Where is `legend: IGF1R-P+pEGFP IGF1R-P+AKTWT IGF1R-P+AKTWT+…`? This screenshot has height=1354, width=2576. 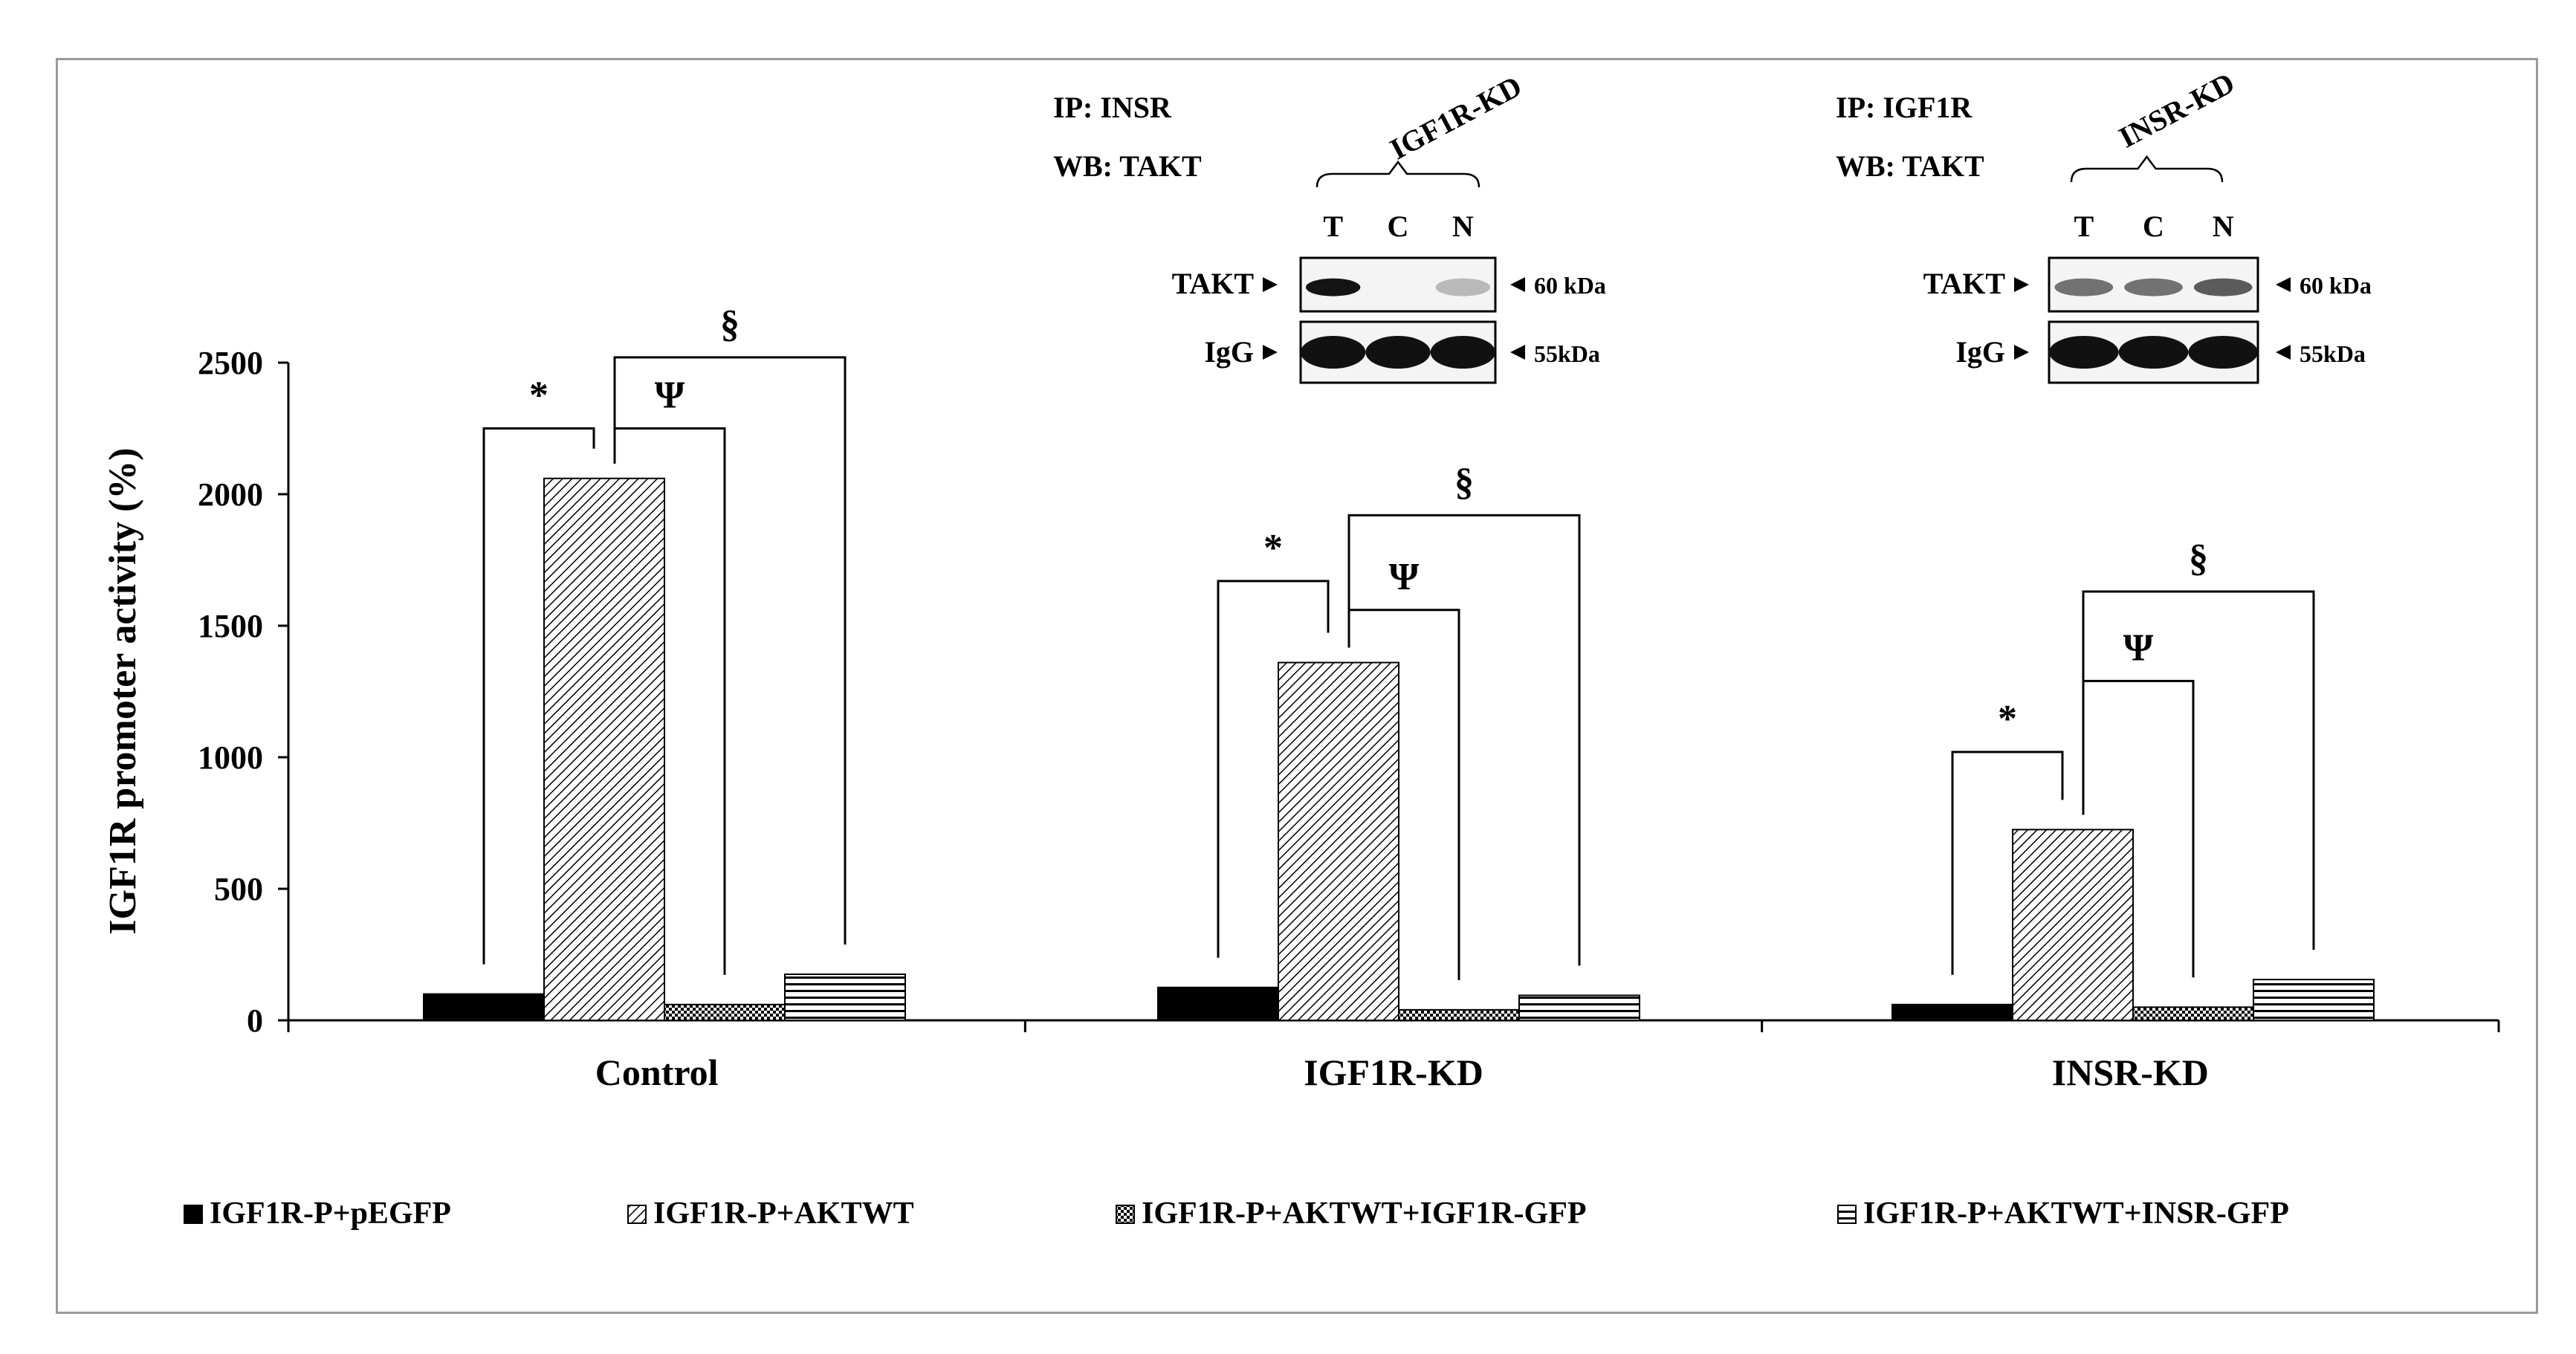 legend: IGF1R-P+pEGFP IGF1R-P+AKTWT IGF1R-P+AKTWT+… is located at coordinates (1236, 1213).